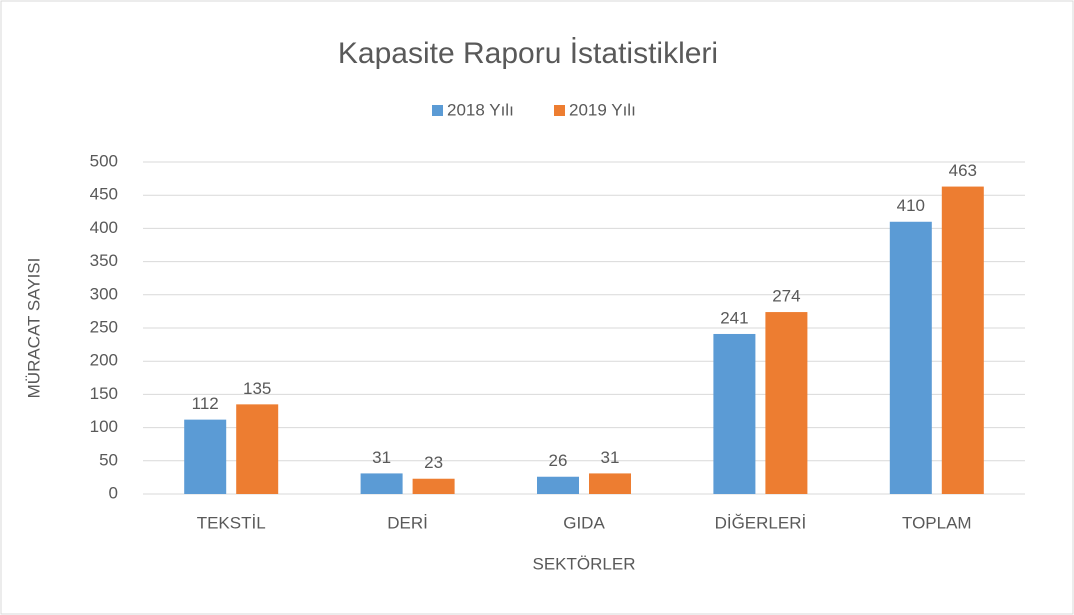  What do you see at coordinates (734, 317) in the screenshot?
I see `data-label: 241` at bounding box center [734, 317].